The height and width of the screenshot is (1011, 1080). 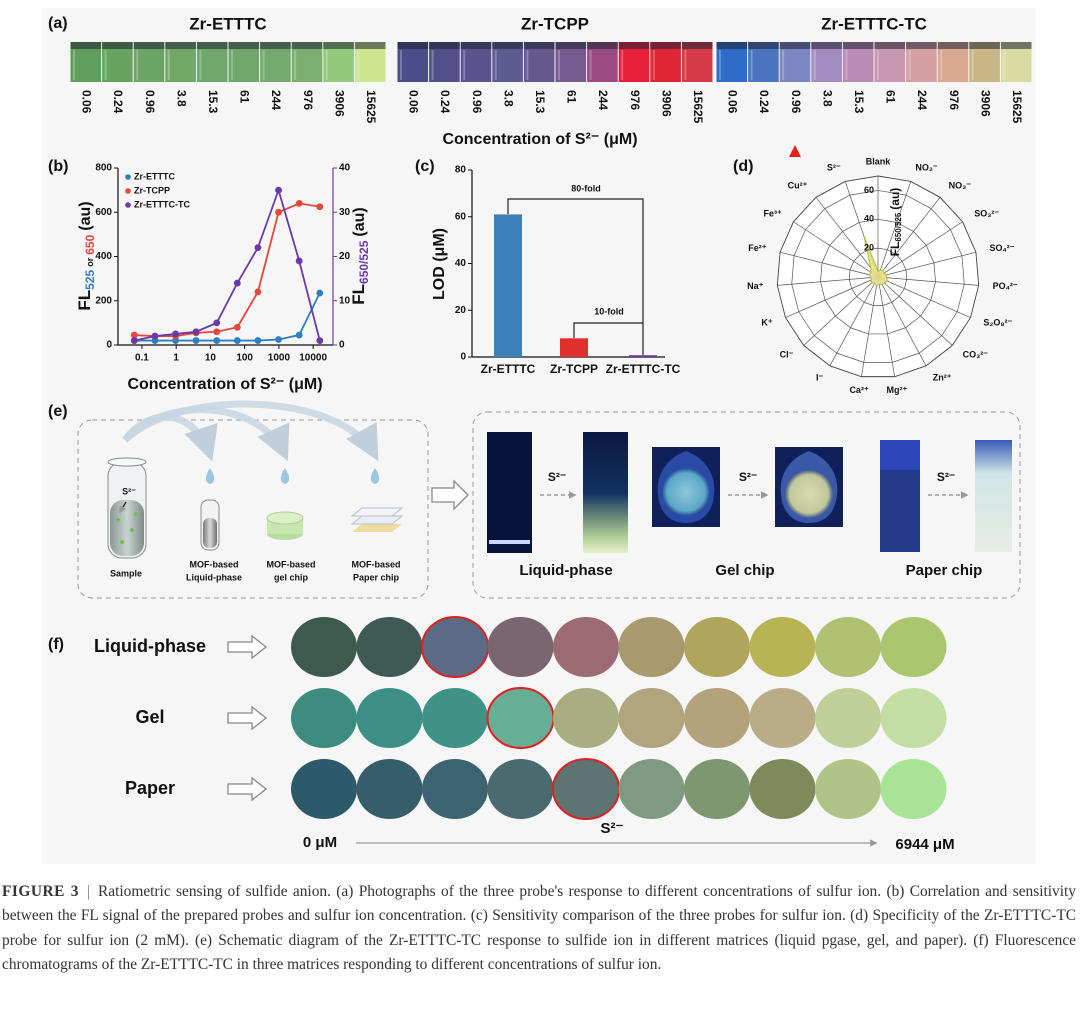 What do you see at coordinates (181, 98) in the screenshot?
I see `concentration-label: 3.8` at bounding box center [181, 98].